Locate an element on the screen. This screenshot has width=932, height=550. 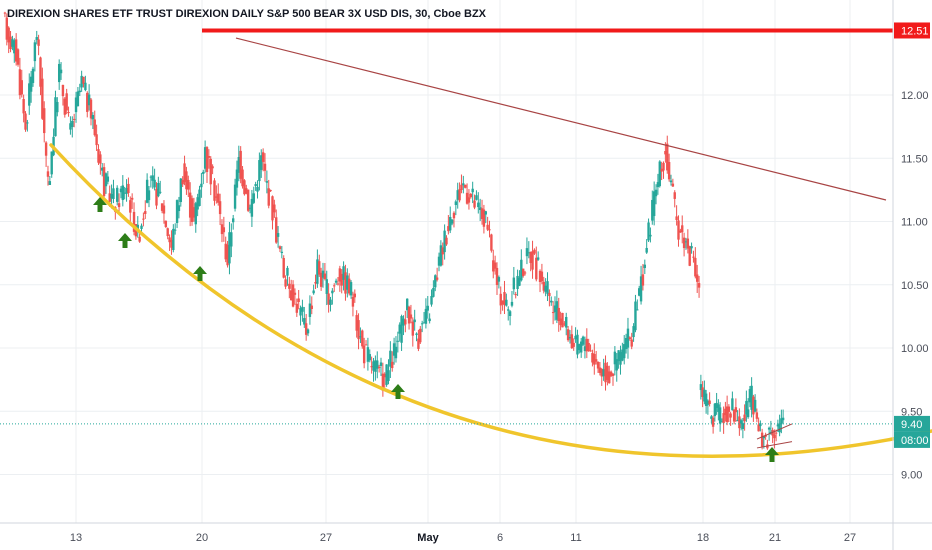
y-tick-label: 10.00 is located at coordinates (915, 349).